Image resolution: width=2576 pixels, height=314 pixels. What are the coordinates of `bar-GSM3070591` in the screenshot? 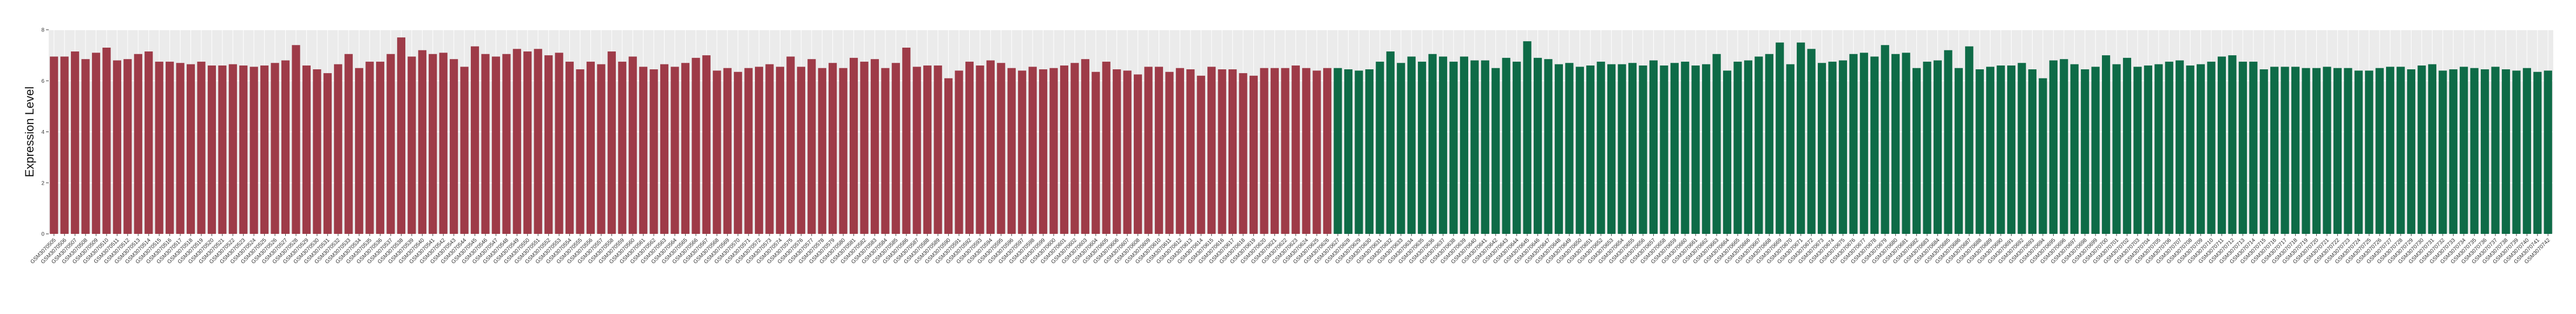 It's located at (959, 152).